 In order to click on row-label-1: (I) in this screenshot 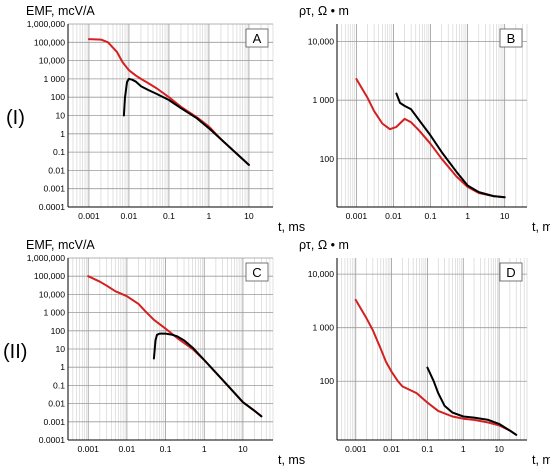, I will do `click(15, 118)`.